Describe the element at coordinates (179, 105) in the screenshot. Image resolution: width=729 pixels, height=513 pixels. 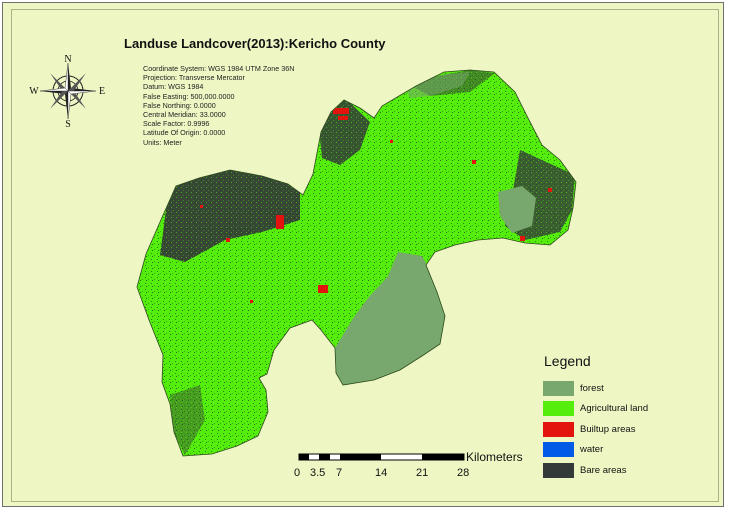
I see `meta-line: False Northing: 0.0000` at that location.